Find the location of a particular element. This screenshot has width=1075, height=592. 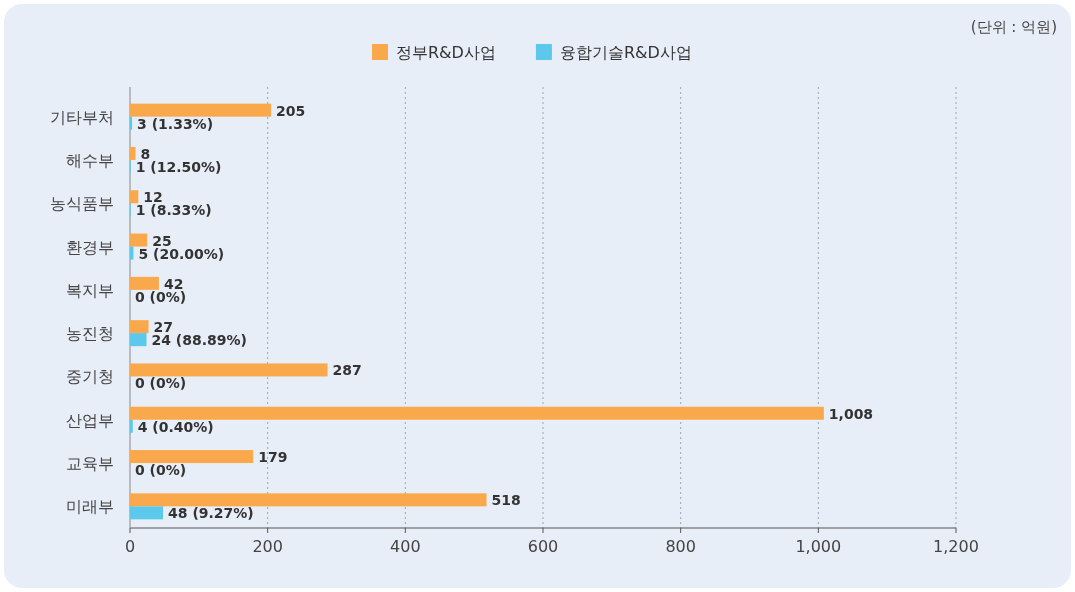

data-label: 287 is located at coordinates (347, 370).